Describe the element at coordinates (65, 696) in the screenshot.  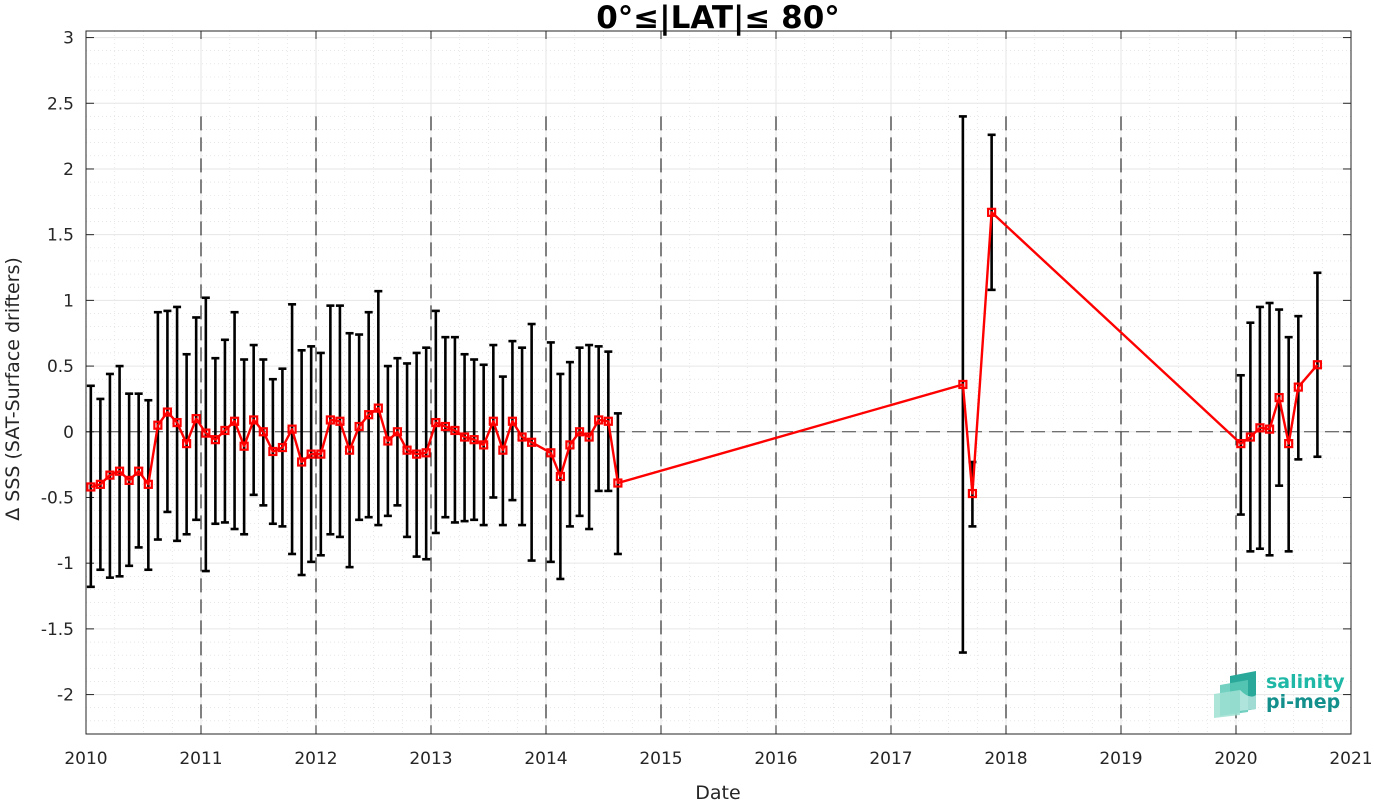
I see `y-tick-label: -2` at that location.